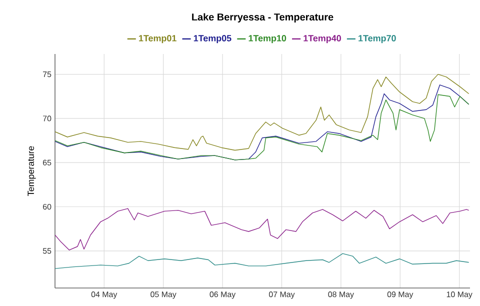 Image resolution: width=480 pixels, height=306 pixels. What do you see at coordinates (377, 39) in the screenshot?
I see `legend-label: 1Temp70` at bounding box center [377, 39].